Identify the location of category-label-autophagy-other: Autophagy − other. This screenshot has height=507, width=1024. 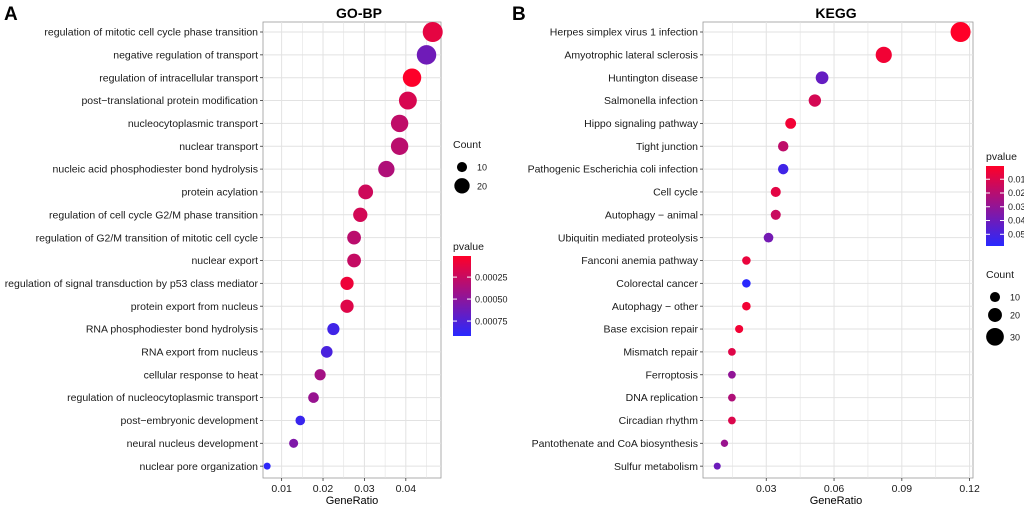
(655, 307).